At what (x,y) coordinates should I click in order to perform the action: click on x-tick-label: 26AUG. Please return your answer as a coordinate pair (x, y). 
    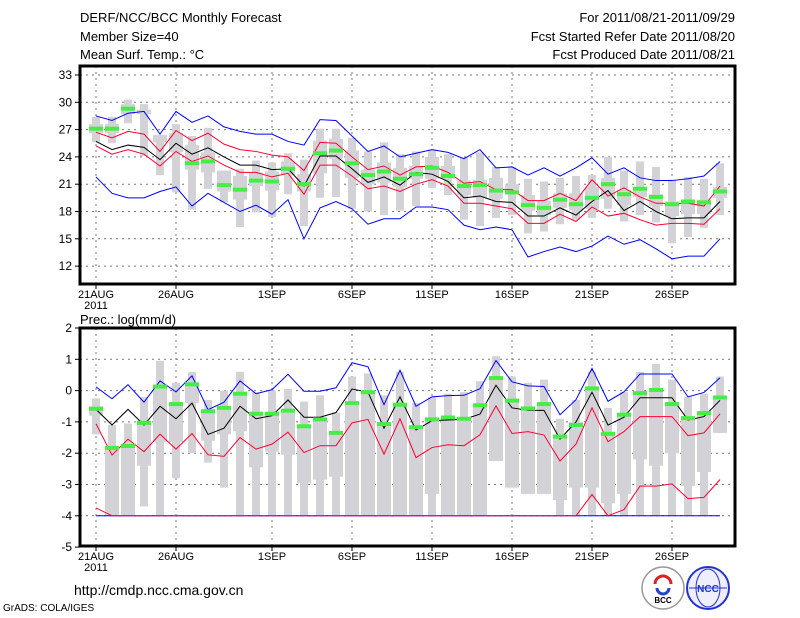
    Looking at the image, I should click on (176, 557).